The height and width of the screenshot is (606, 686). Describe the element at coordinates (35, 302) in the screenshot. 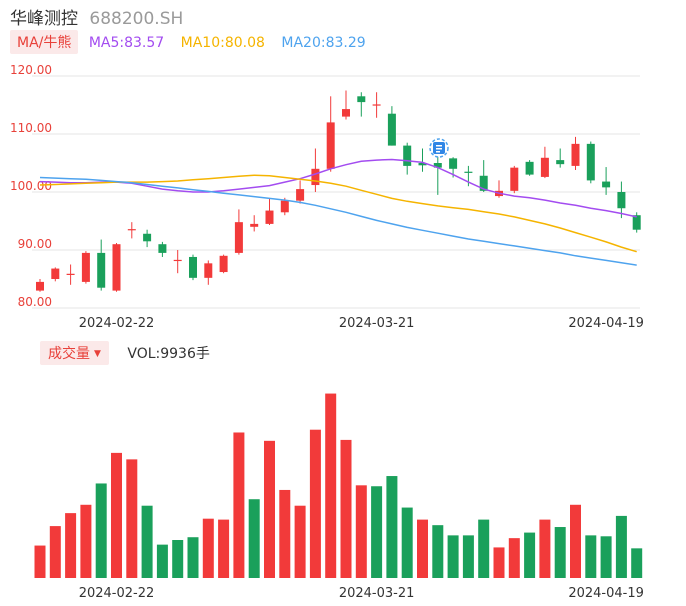

I see `price-tick-label: 80.00` at that location.